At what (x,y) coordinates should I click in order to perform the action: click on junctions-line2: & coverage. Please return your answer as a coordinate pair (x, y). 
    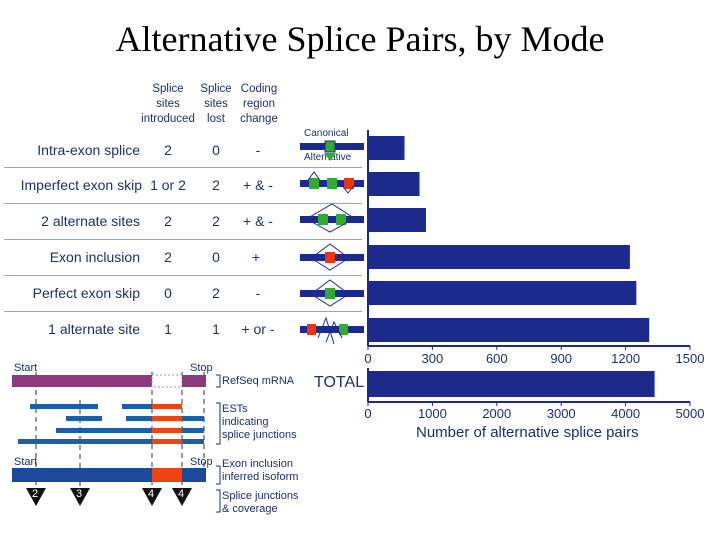
    Looking at the image, I should click on (250, 509).